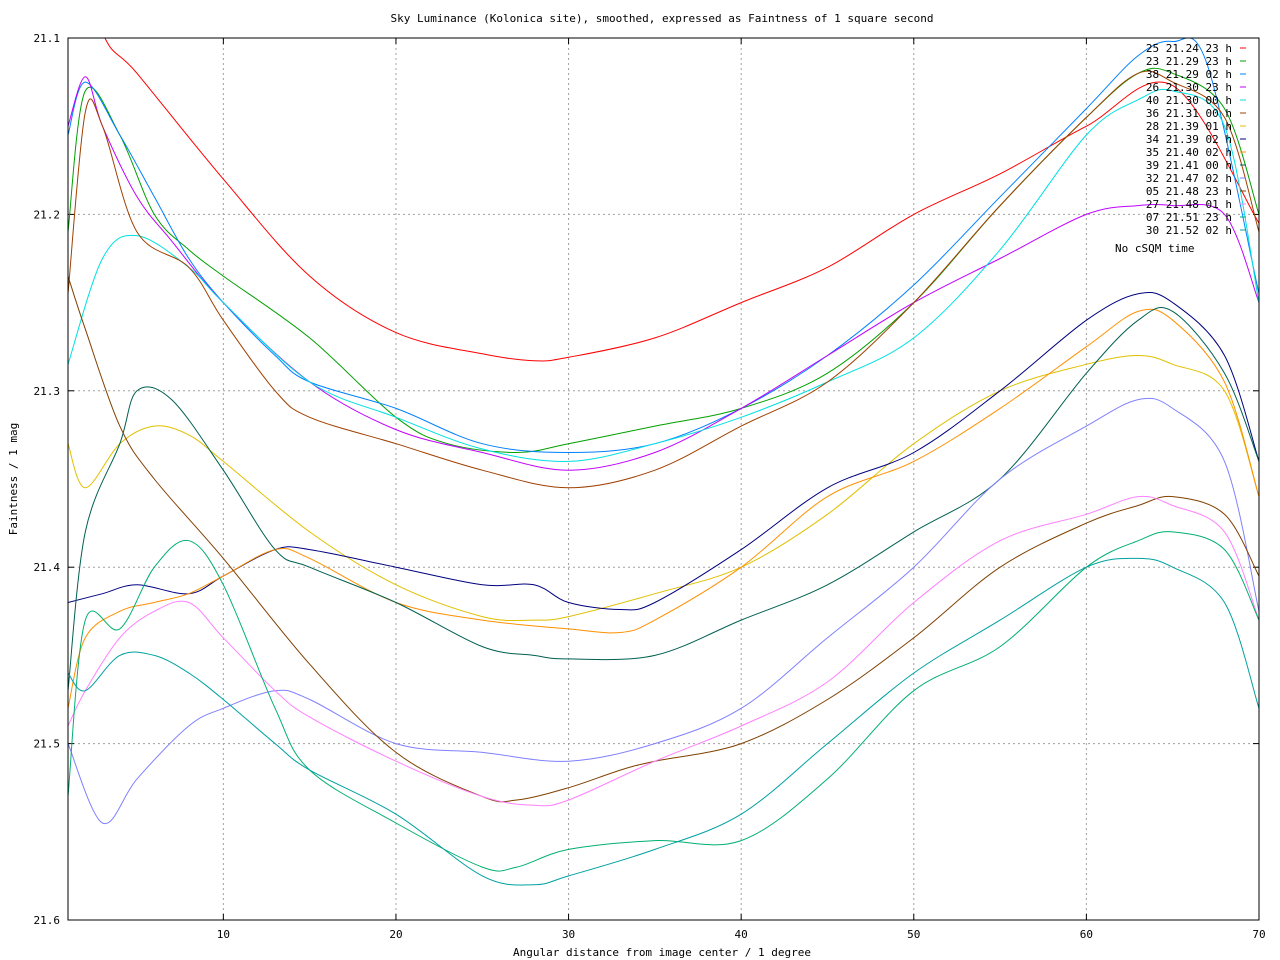 This screenshot has height=960, width=1280. I want to click on legend-entry-label: 07 21.51 23 h, so click(1189, 217).